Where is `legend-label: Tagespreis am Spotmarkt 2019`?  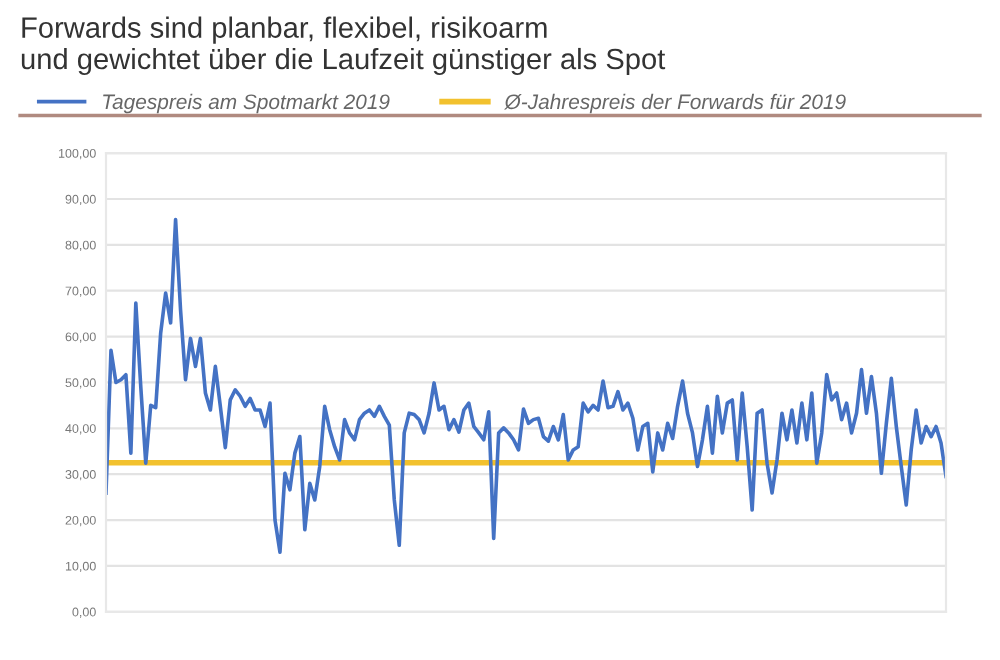 legend-label: Tagespreis am Spotmarkt 2019 is located at coordinates (246, 103).